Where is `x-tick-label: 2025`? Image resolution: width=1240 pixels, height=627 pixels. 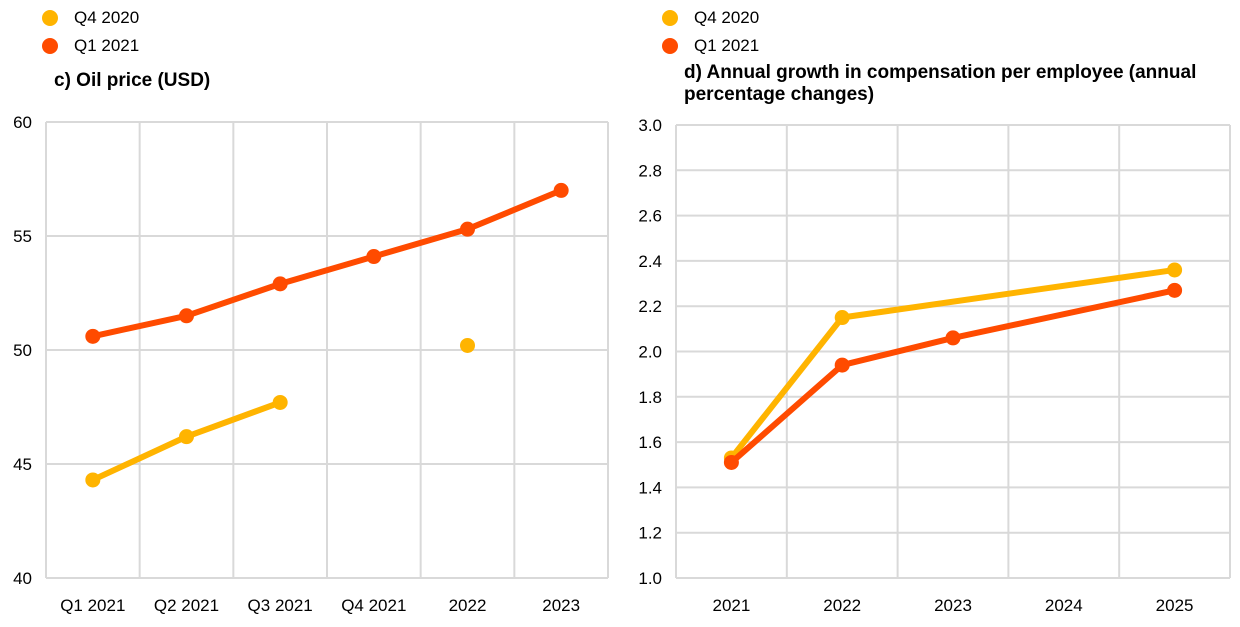 x-tick-label: 2025 is located at coordinates (1175, 605).